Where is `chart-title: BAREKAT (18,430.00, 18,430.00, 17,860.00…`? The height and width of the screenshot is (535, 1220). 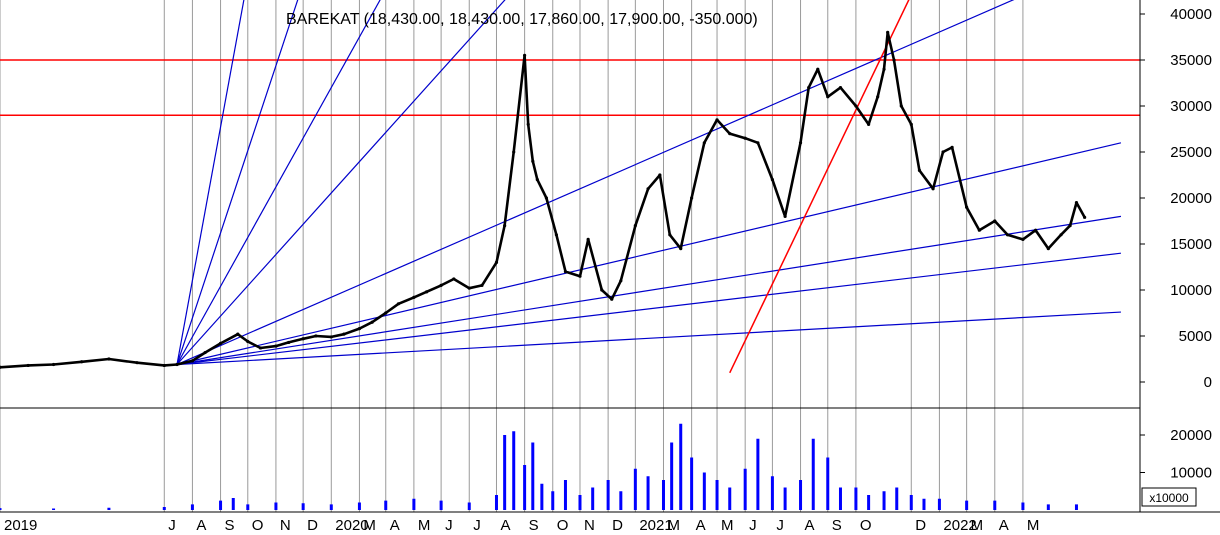
chart-title: BAREKAT (18,430.00, 18,430.00, 17,860.00… is located at coordinates (522, 19).